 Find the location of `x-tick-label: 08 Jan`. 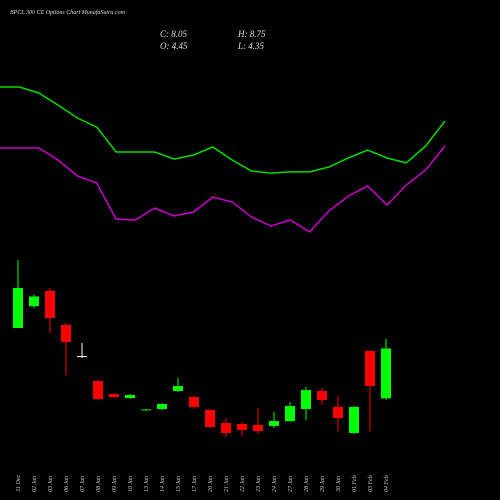

x-tick-label: 08 Jan is located at coordinates (99, 484).